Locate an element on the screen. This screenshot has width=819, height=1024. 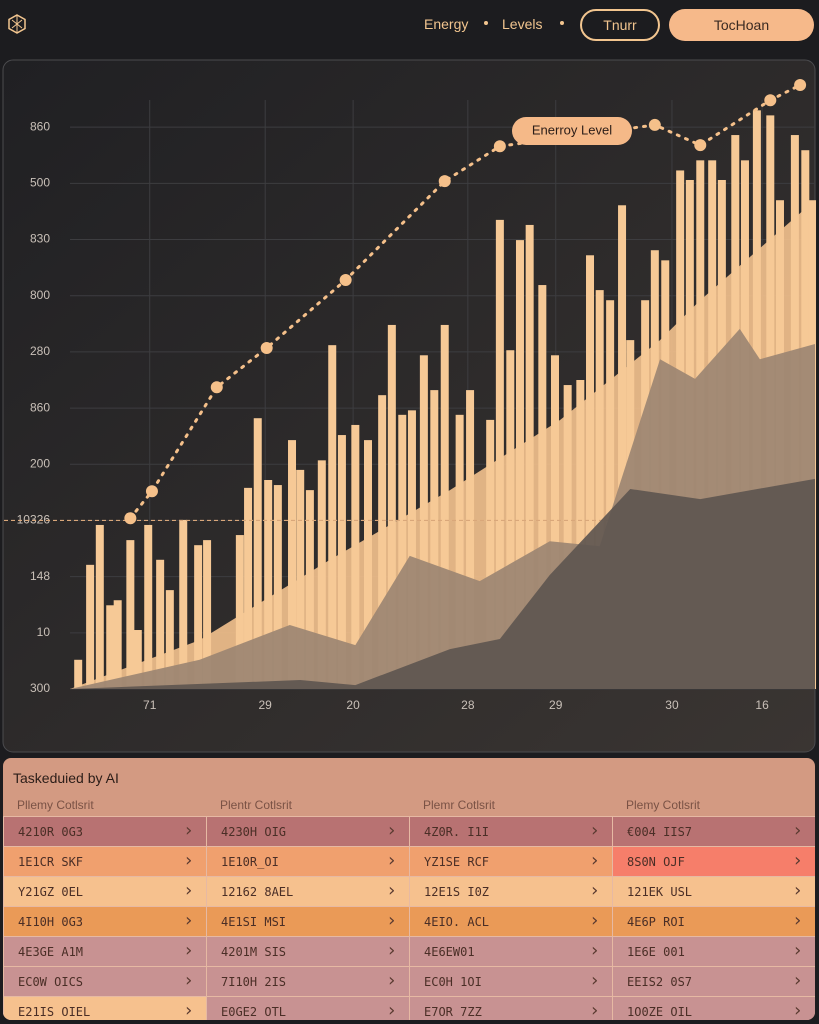
table-cell: 4210R 0G3 is located at coordinates (104, 831).